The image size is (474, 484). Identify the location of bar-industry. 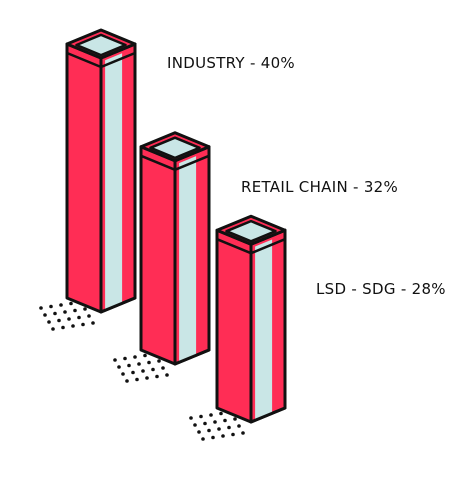
(101, 171).